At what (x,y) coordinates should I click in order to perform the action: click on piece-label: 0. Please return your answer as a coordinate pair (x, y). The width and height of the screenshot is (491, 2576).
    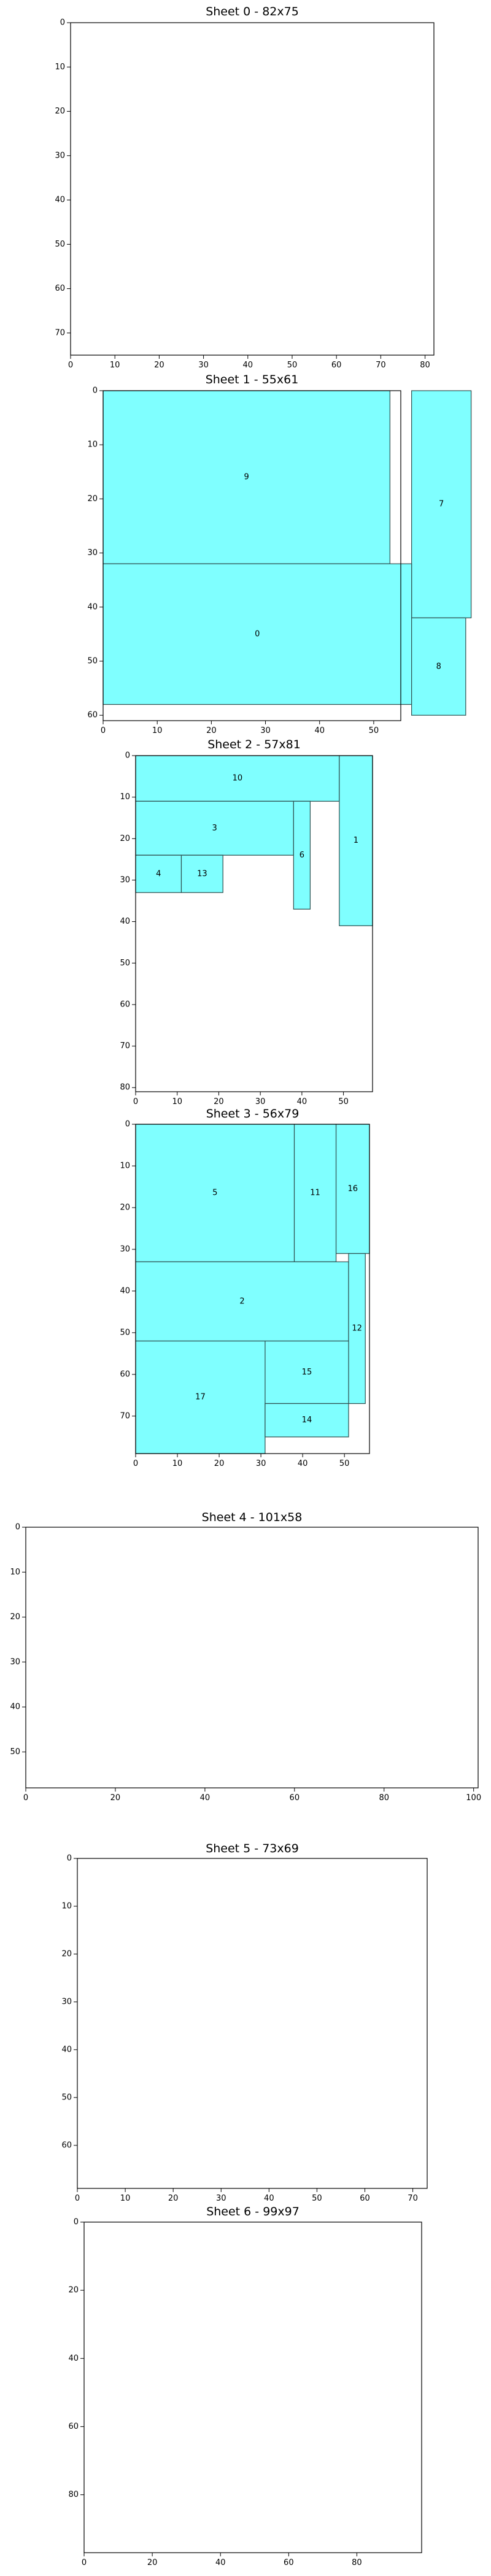
    Looking at the image, I should click on (258, 633).